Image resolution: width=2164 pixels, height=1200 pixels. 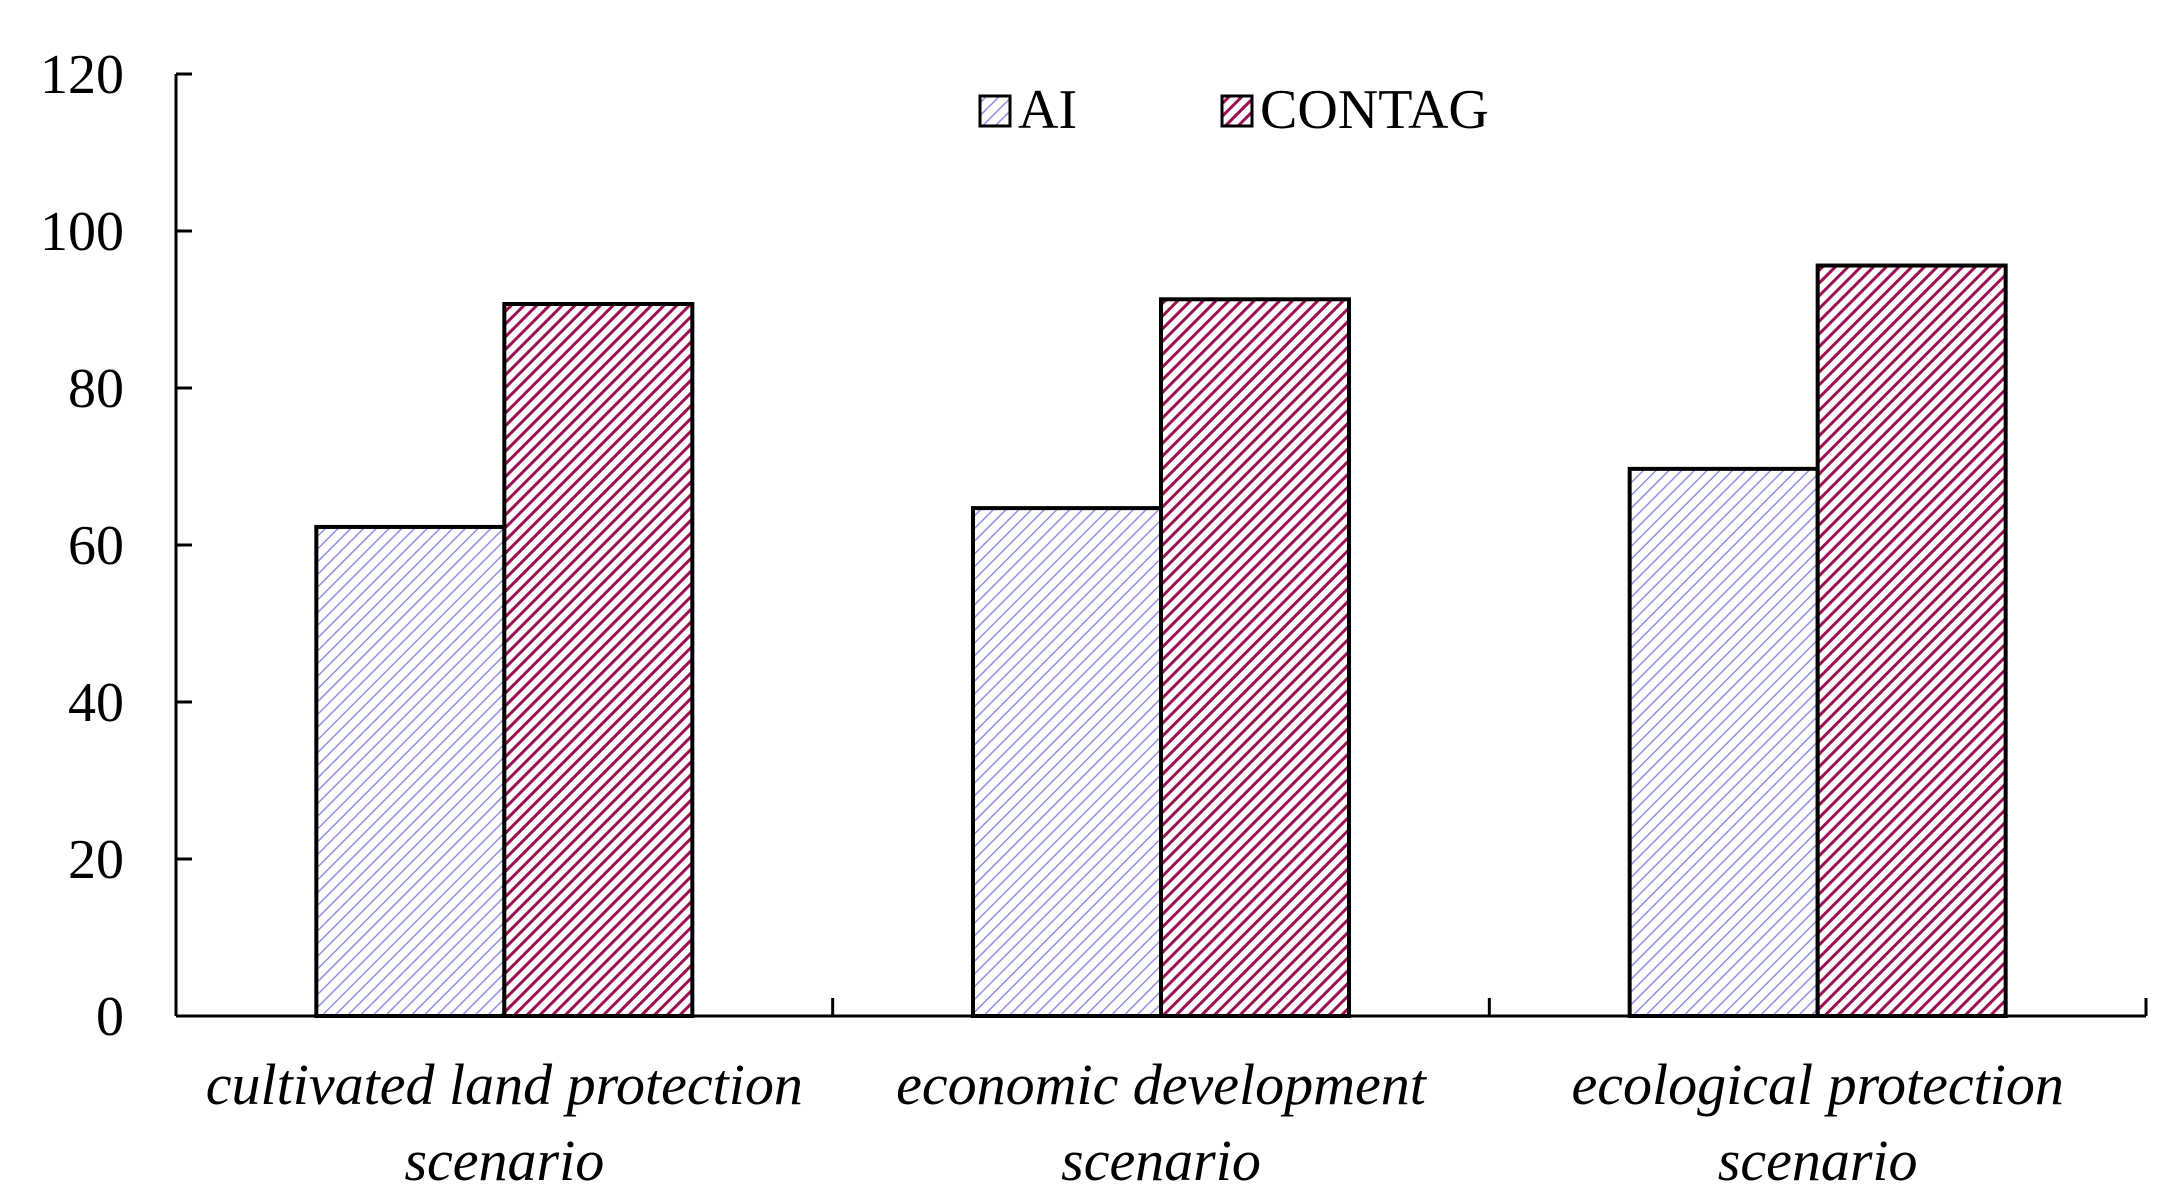 What do you see at coordinates (82, 232) in the screenshot?
I see `y-tick-label: 100` at bounding box center [82, 232].